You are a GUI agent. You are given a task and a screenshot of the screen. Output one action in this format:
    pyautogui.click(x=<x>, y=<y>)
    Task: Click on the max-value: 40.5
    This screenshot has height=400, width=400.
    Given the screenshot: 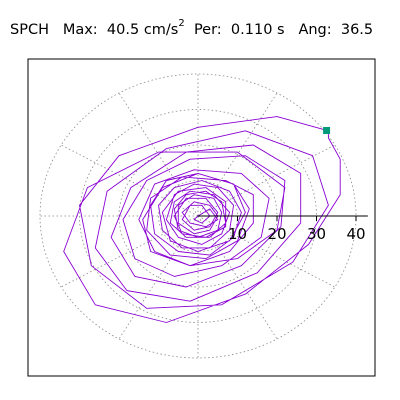 What is the action you would take?
    pyautogui.click(x=123, y=29)
    